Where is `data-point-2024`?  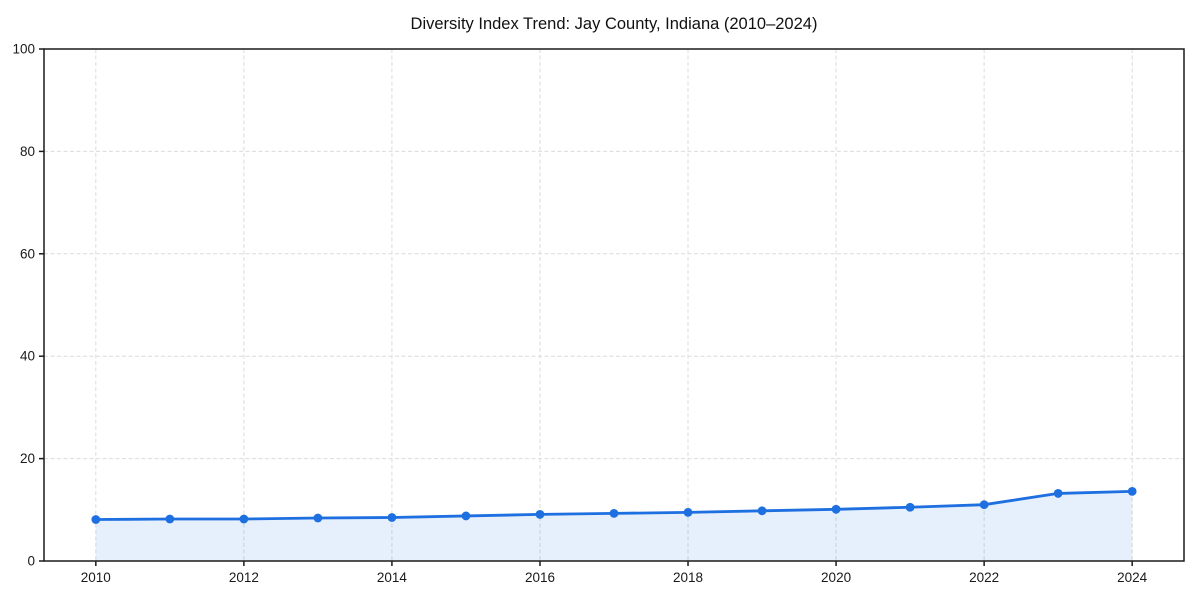 data-point-2024 is located at coordinates (1132, 491).